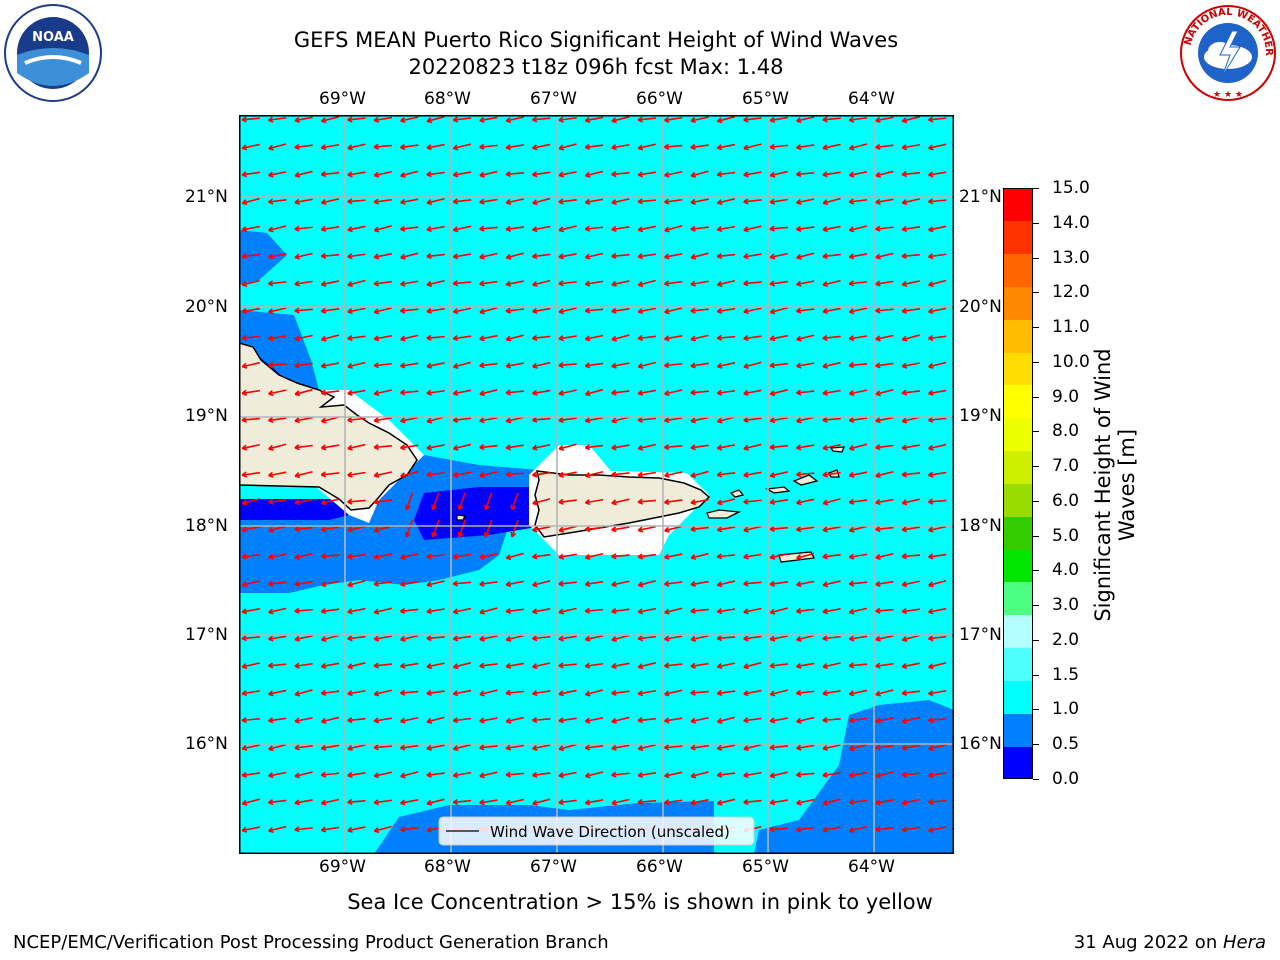  Describe the element at coordinates (553, 867) in the screenshot. I see `lon-label-bottom: 67°W` at that location.